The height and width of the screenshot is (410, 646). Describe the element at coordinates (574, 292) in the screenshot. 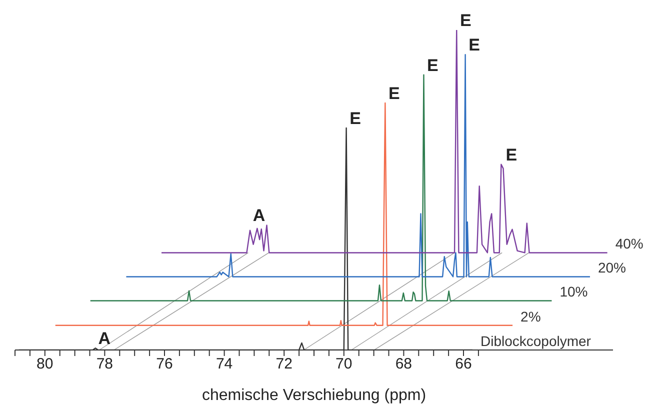

I see `series-label: 10%` at that location.